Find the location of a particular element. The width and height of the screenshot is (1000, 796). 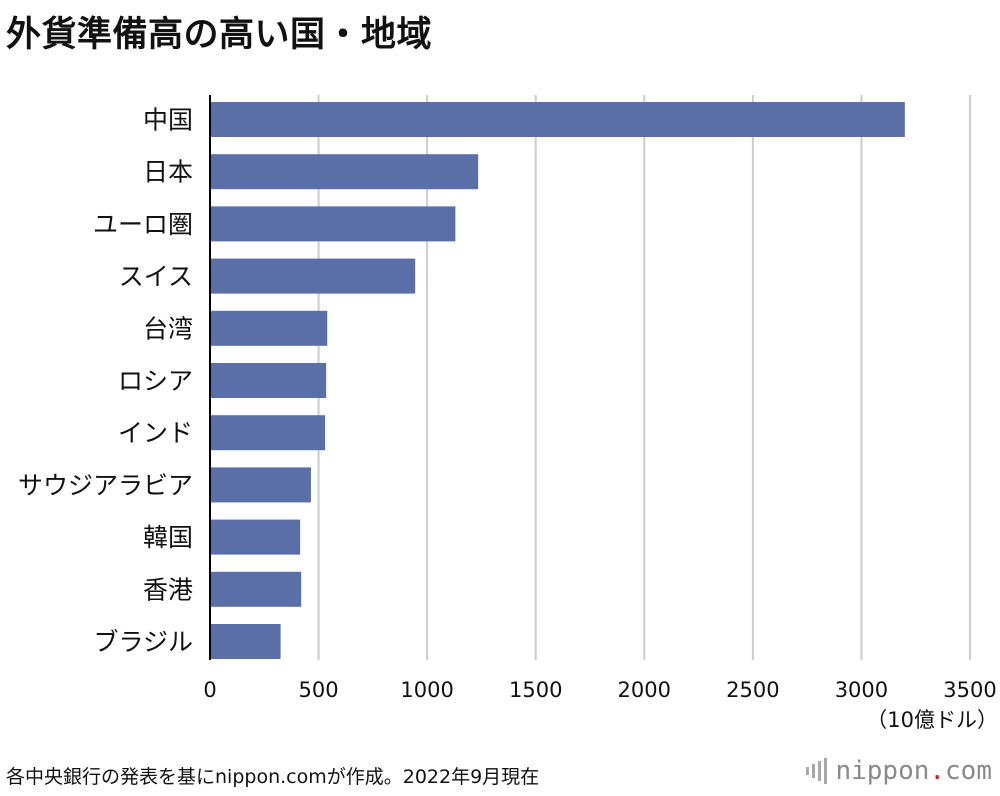

category-label: 中国 is located at coordinates (168, 120).